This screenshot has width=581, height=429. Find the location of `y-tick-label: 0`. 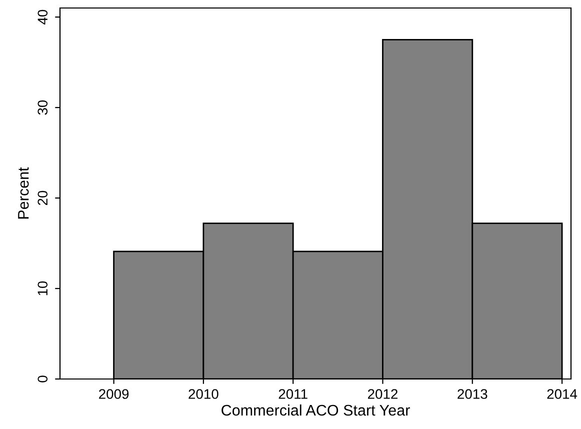

y-tick-label: 0 is located at coordinates (43, 379).